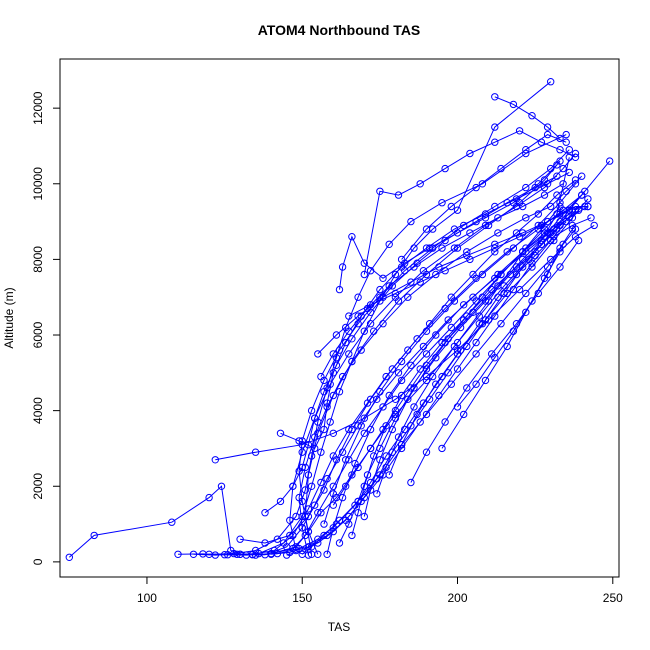  What do you see at coordinates (38, 486) in the screenshot?
I see `y-tick-label: 2000` at bounding box center [38, 486].